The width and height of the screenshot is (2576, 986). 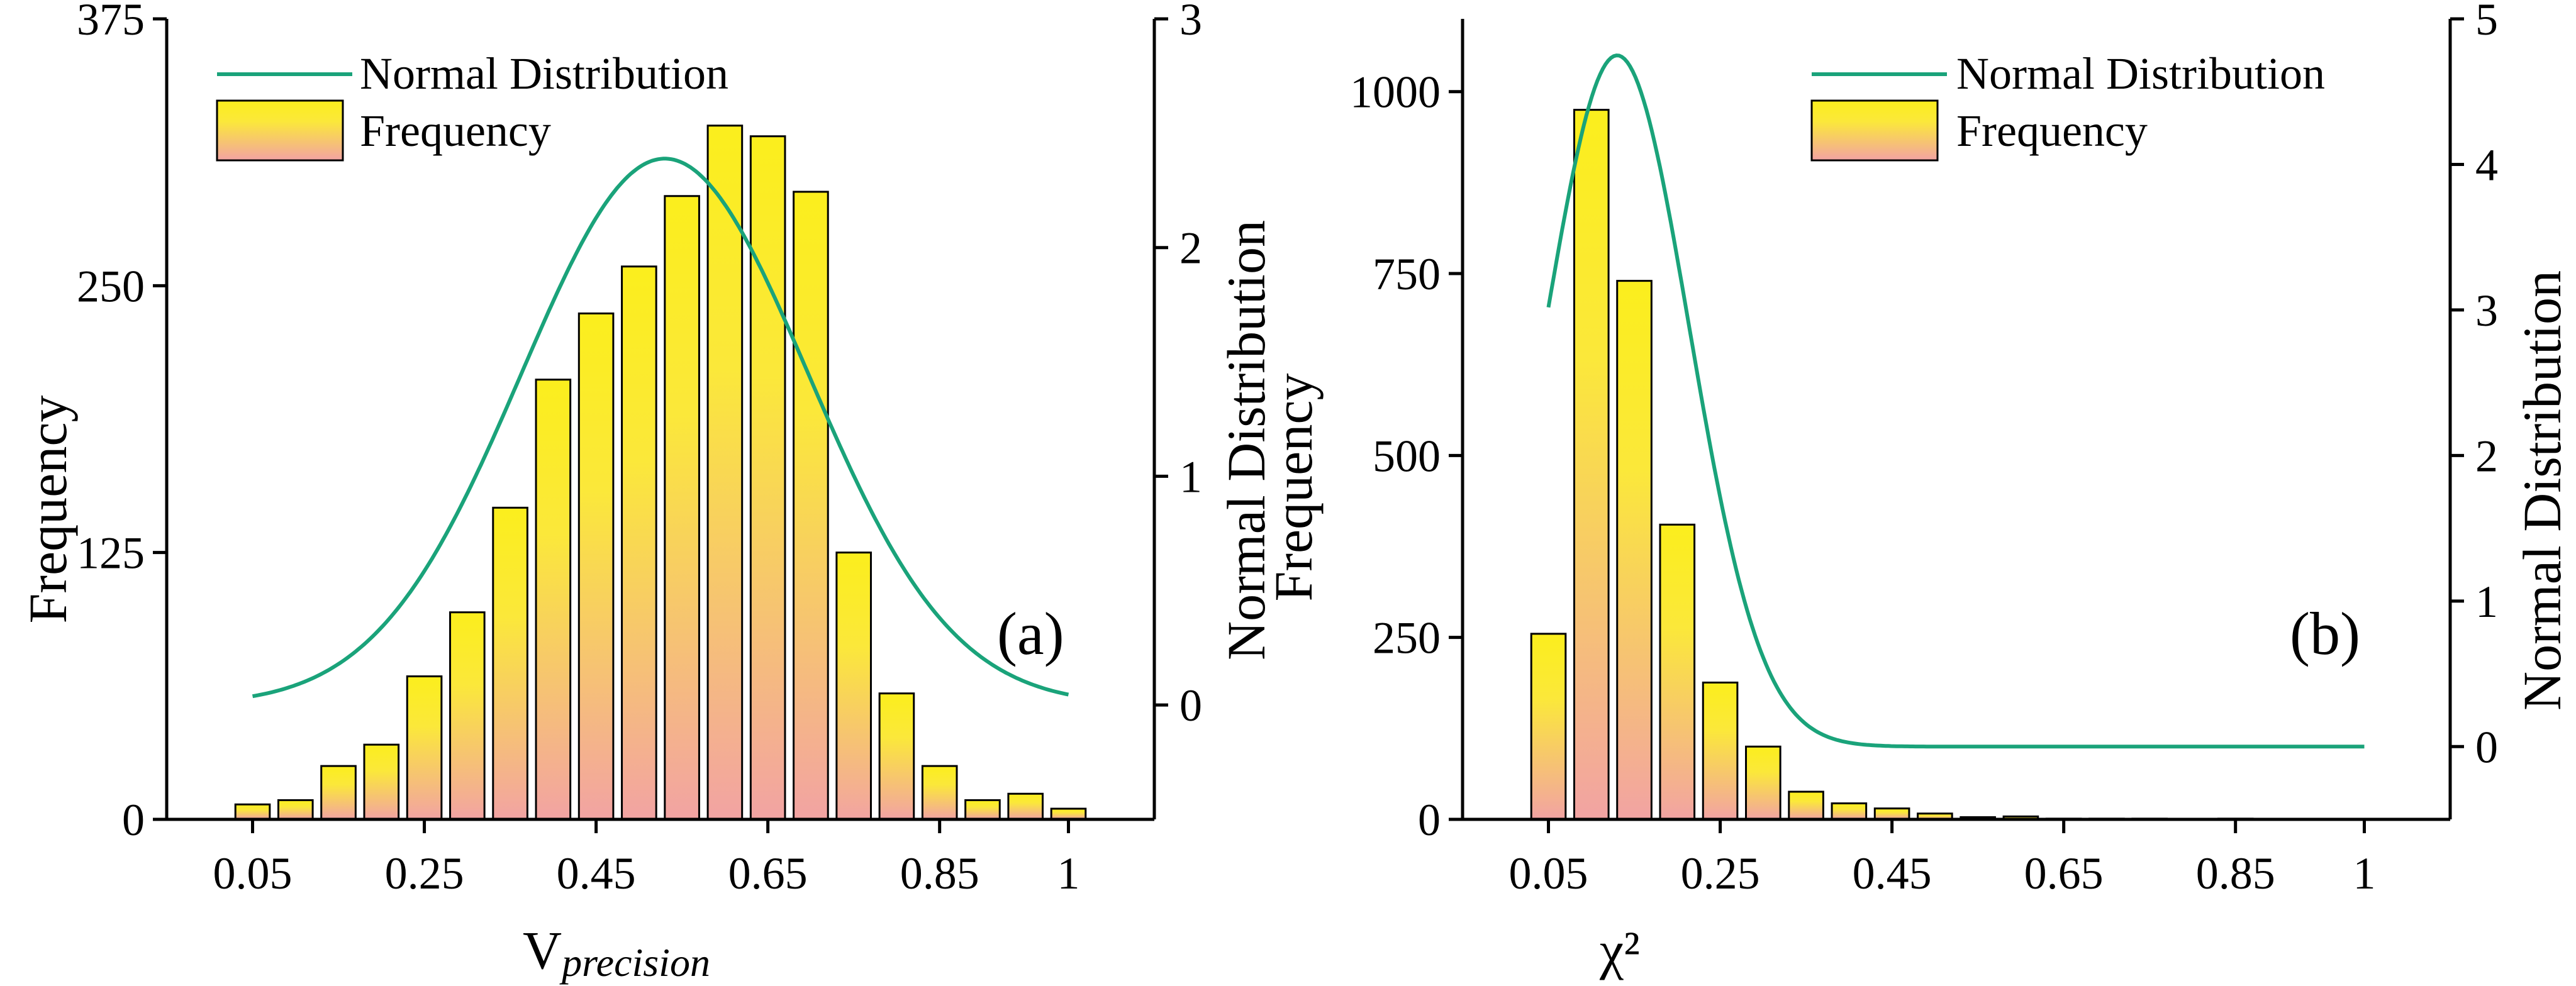 I want to click on x-axis-title-main-a: V, so click(x=542, y=950).